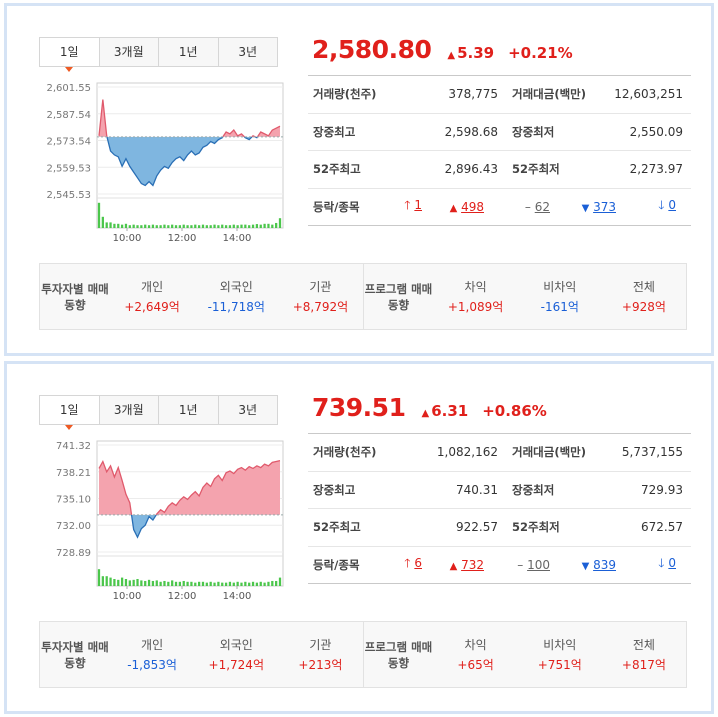 This screenshot has height=717, width=718. Describe the element at coordinates (467, 452) in the screenshot. I see `volume-value: 1,082,162` at that location.